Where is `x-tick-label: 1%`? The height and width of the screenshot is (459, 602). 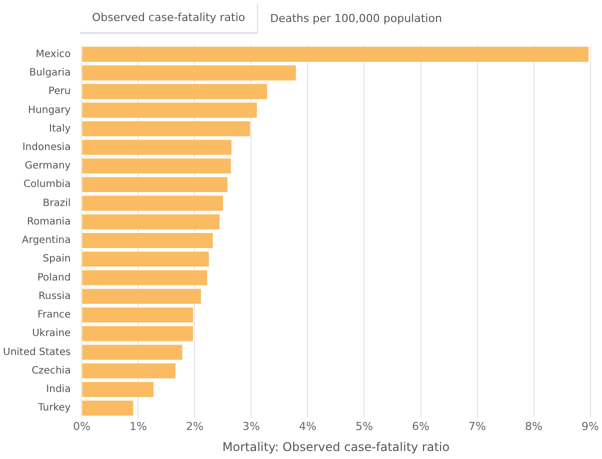
x-tick-label: 1% is located at coordinates (138, 426).